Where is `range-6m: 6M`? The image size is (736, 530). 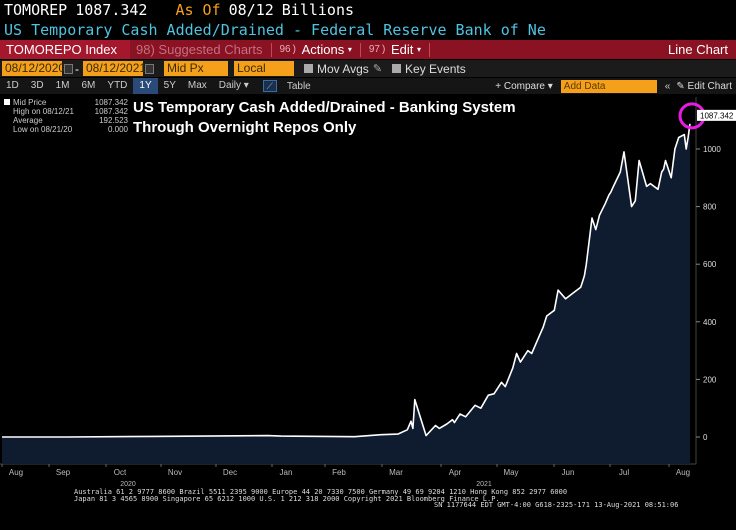
range-6m: 6M is located at coordinates (88, 85).